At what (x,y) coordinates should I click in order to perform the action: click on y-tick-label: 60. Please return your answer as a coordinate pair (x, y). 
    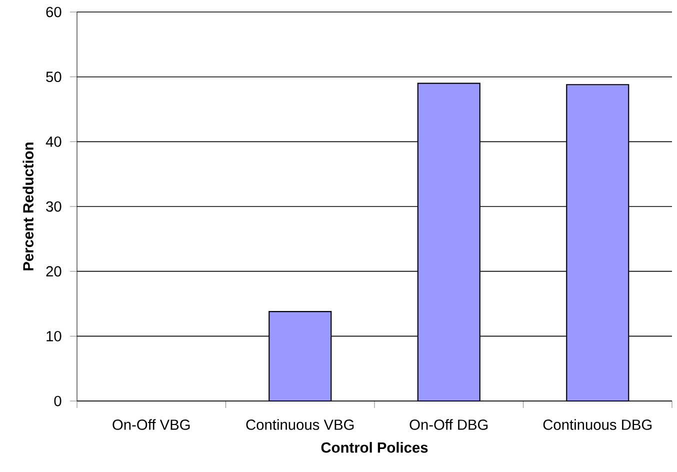
    Looking at the image, I should click on (54, 12).